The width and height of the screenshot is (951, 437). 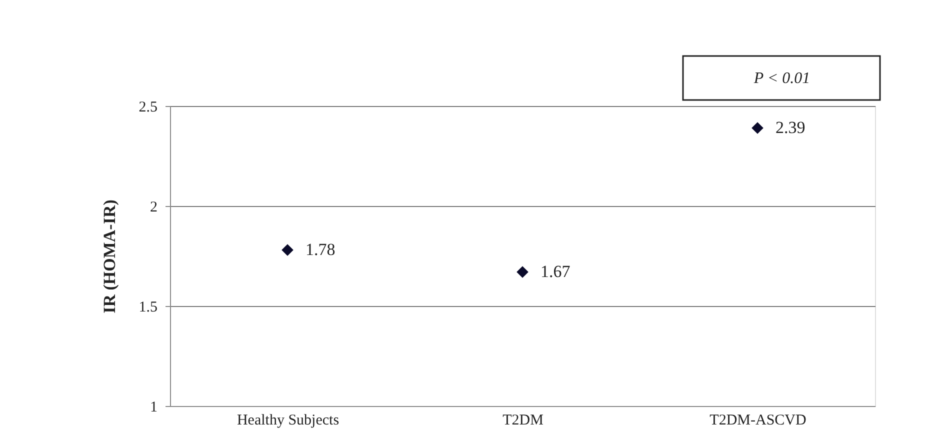 What do you see at coordinates (148, 108) in the screenshot?
I see `y-tick-label: 2.5` at bounding box center [148, 108].